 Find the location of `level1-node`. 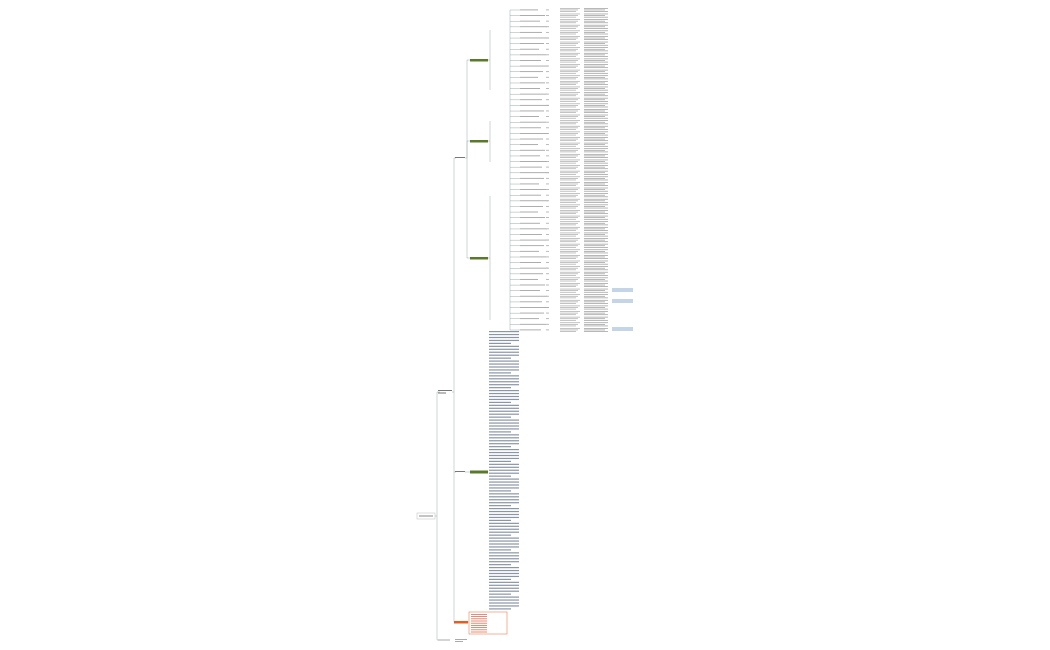

level1-node is located at coordinates (445, 515).